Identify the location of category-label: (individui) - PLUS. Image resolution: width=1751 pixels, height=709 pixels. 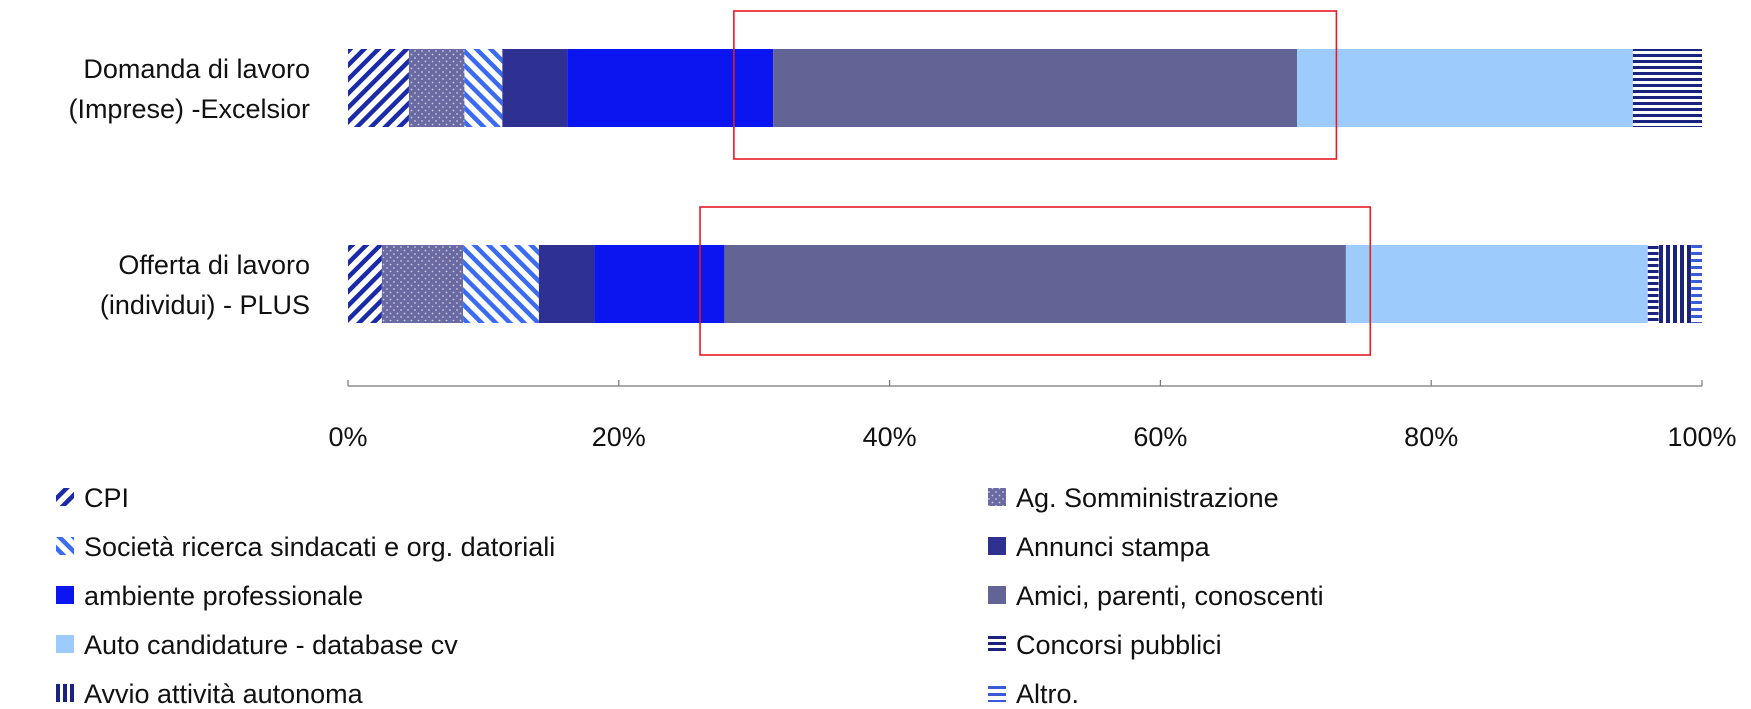
(205, 305).